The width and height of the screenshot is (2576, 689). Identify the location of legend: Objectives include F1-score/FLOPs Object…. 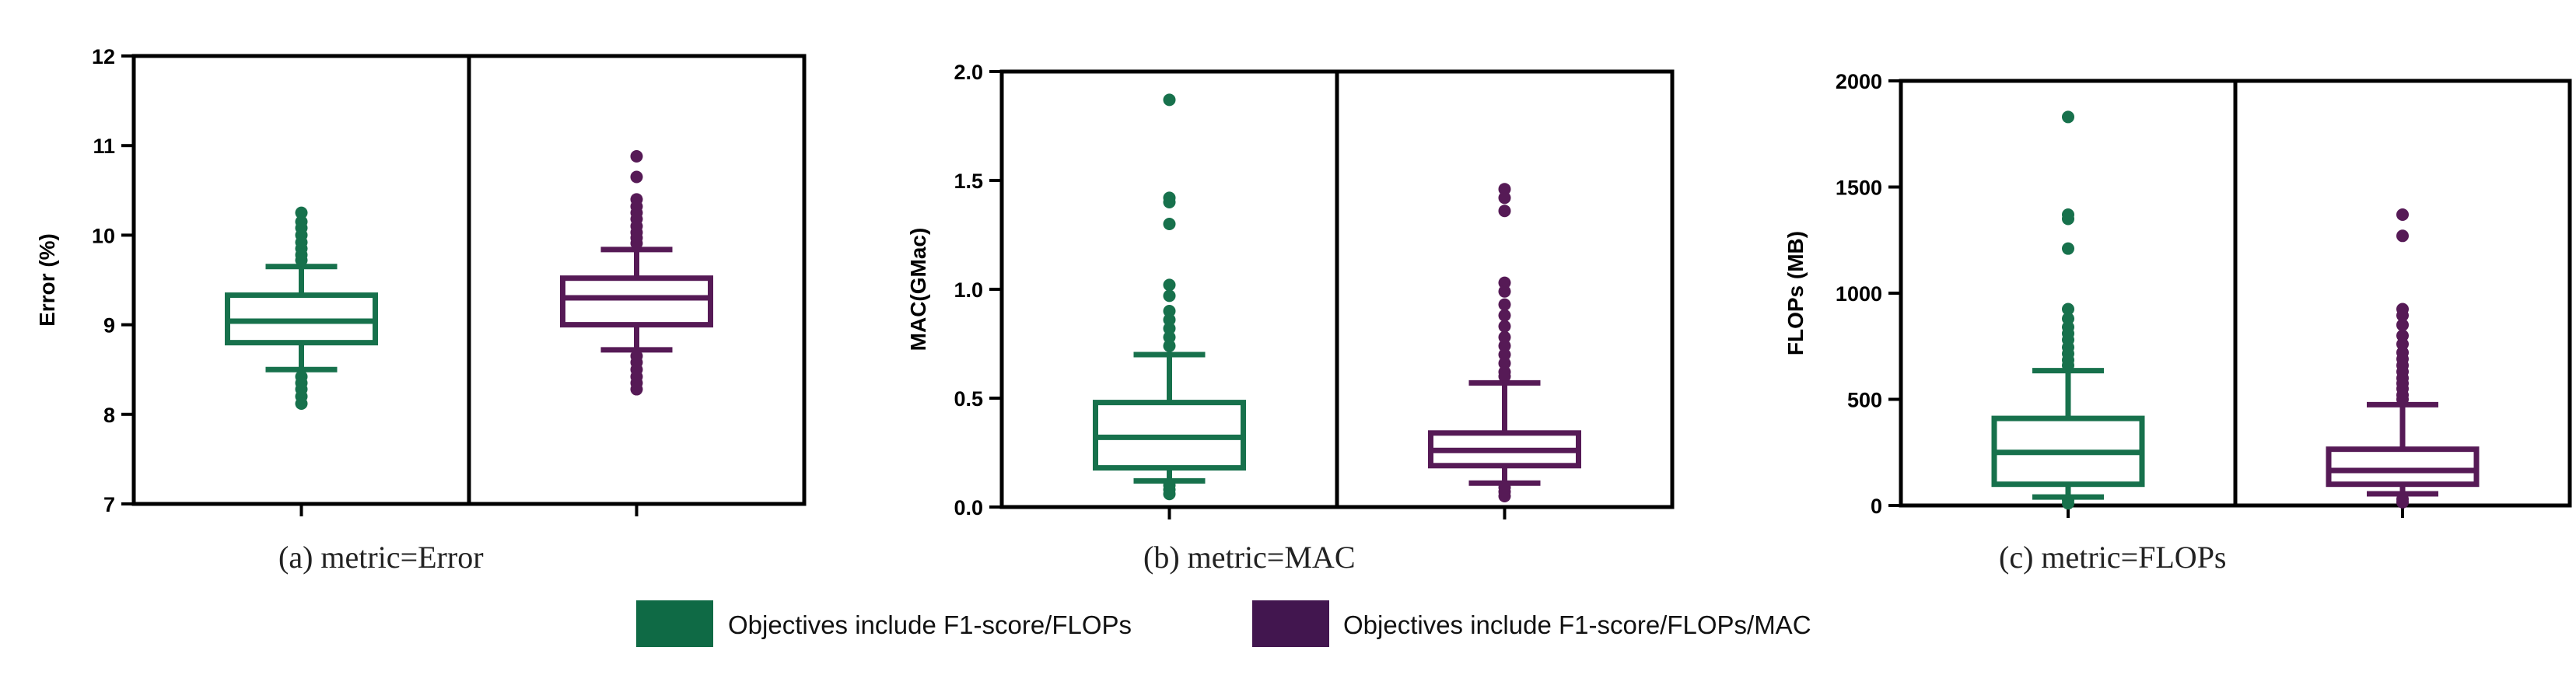
(1223, 623).